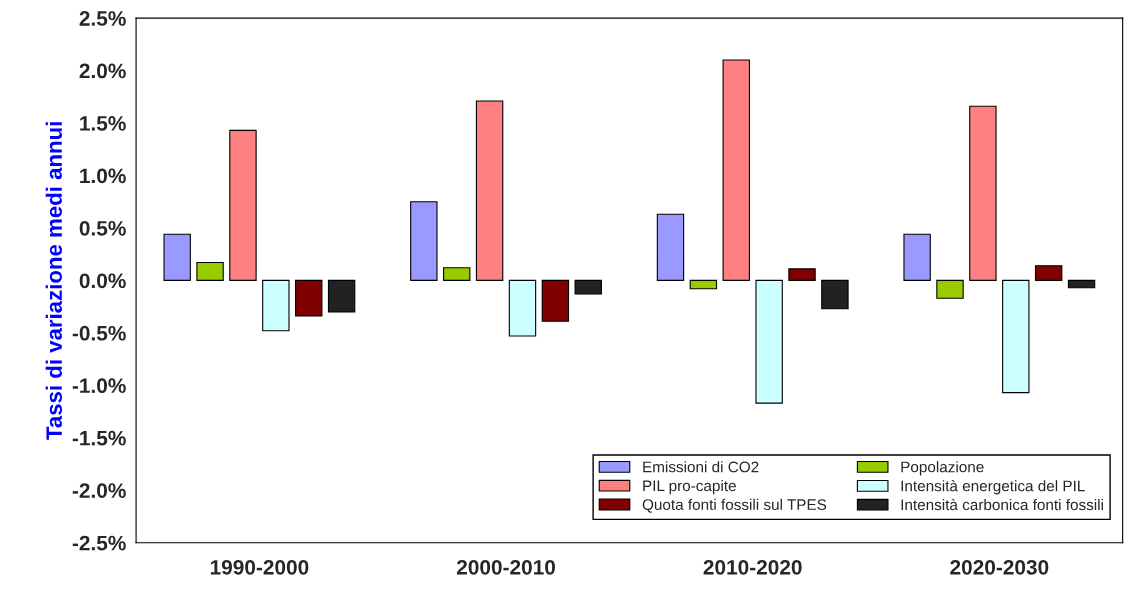 The image size is (1134, 603). Describe the element at coordinates (99, 438) in the screenshot. I see `y-tick-label: -1.5%` at that location.